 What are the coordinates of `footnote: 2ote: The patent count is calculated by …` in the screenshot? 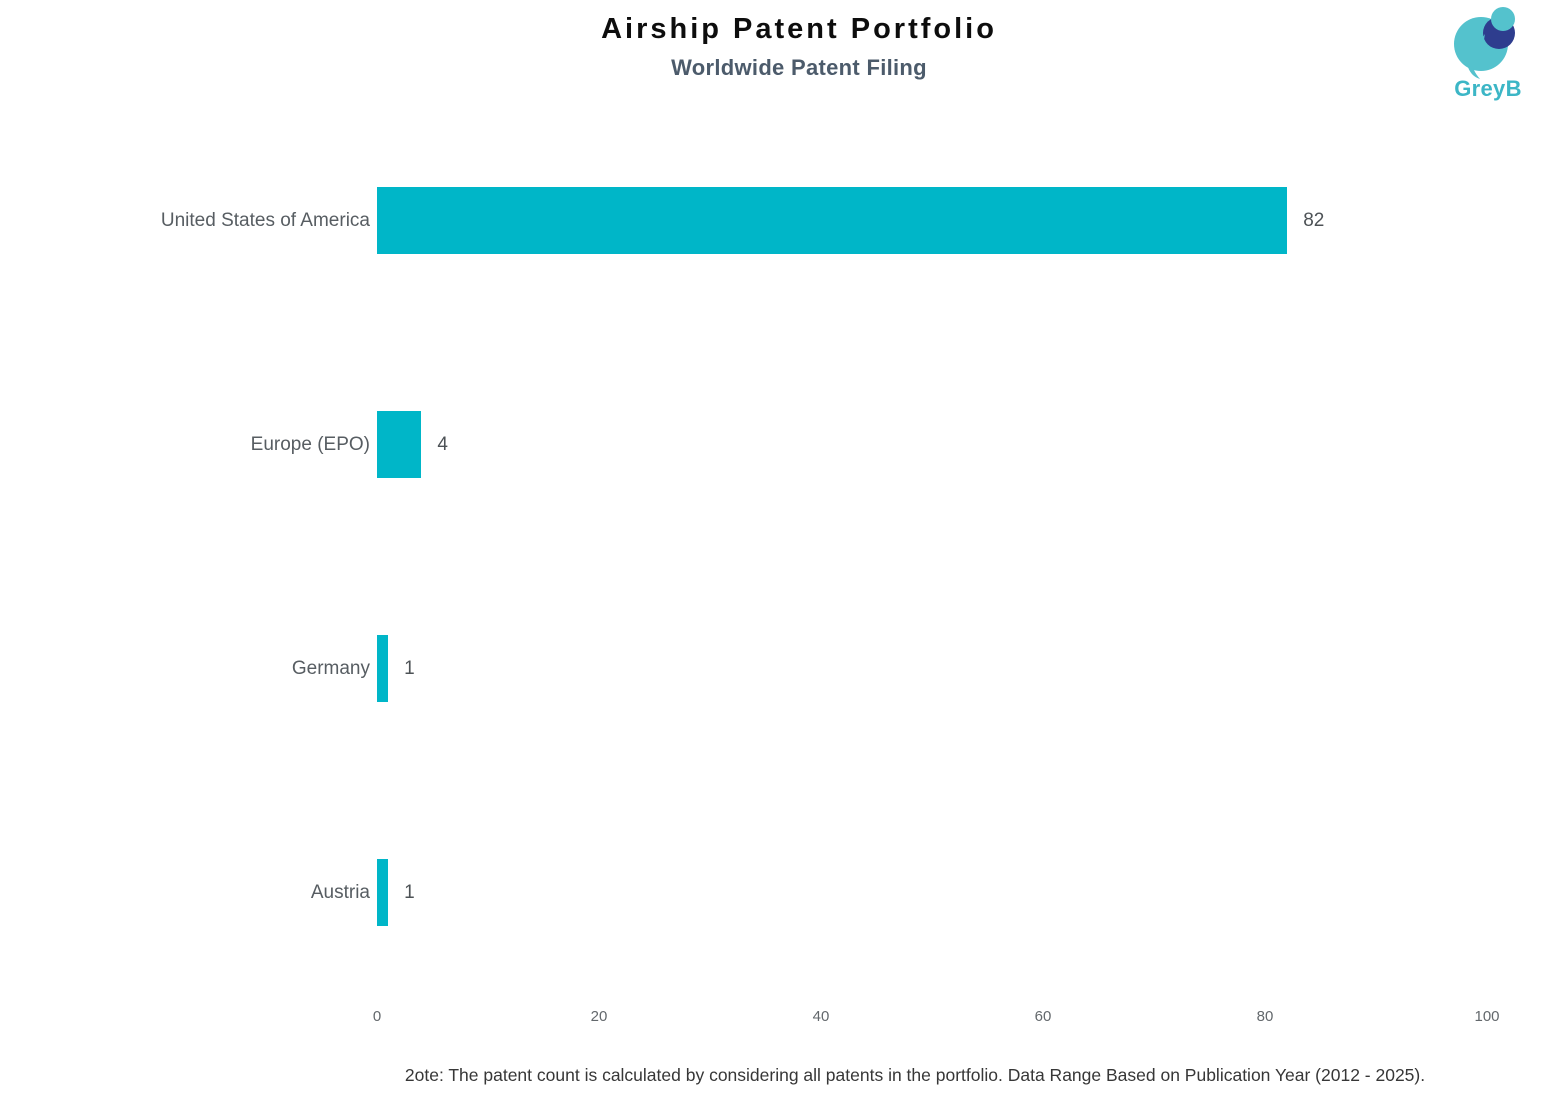 It's located at (915, 1075).